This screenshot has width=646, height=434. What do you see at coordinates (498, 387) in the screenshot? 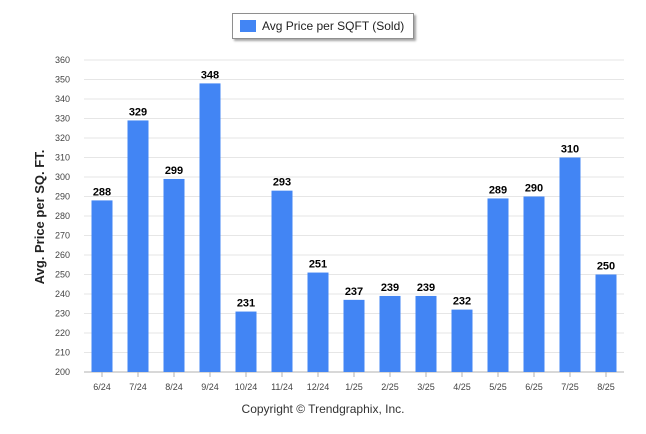
I see `x-tick-label: 5/25` at bounding box center [498, 387].